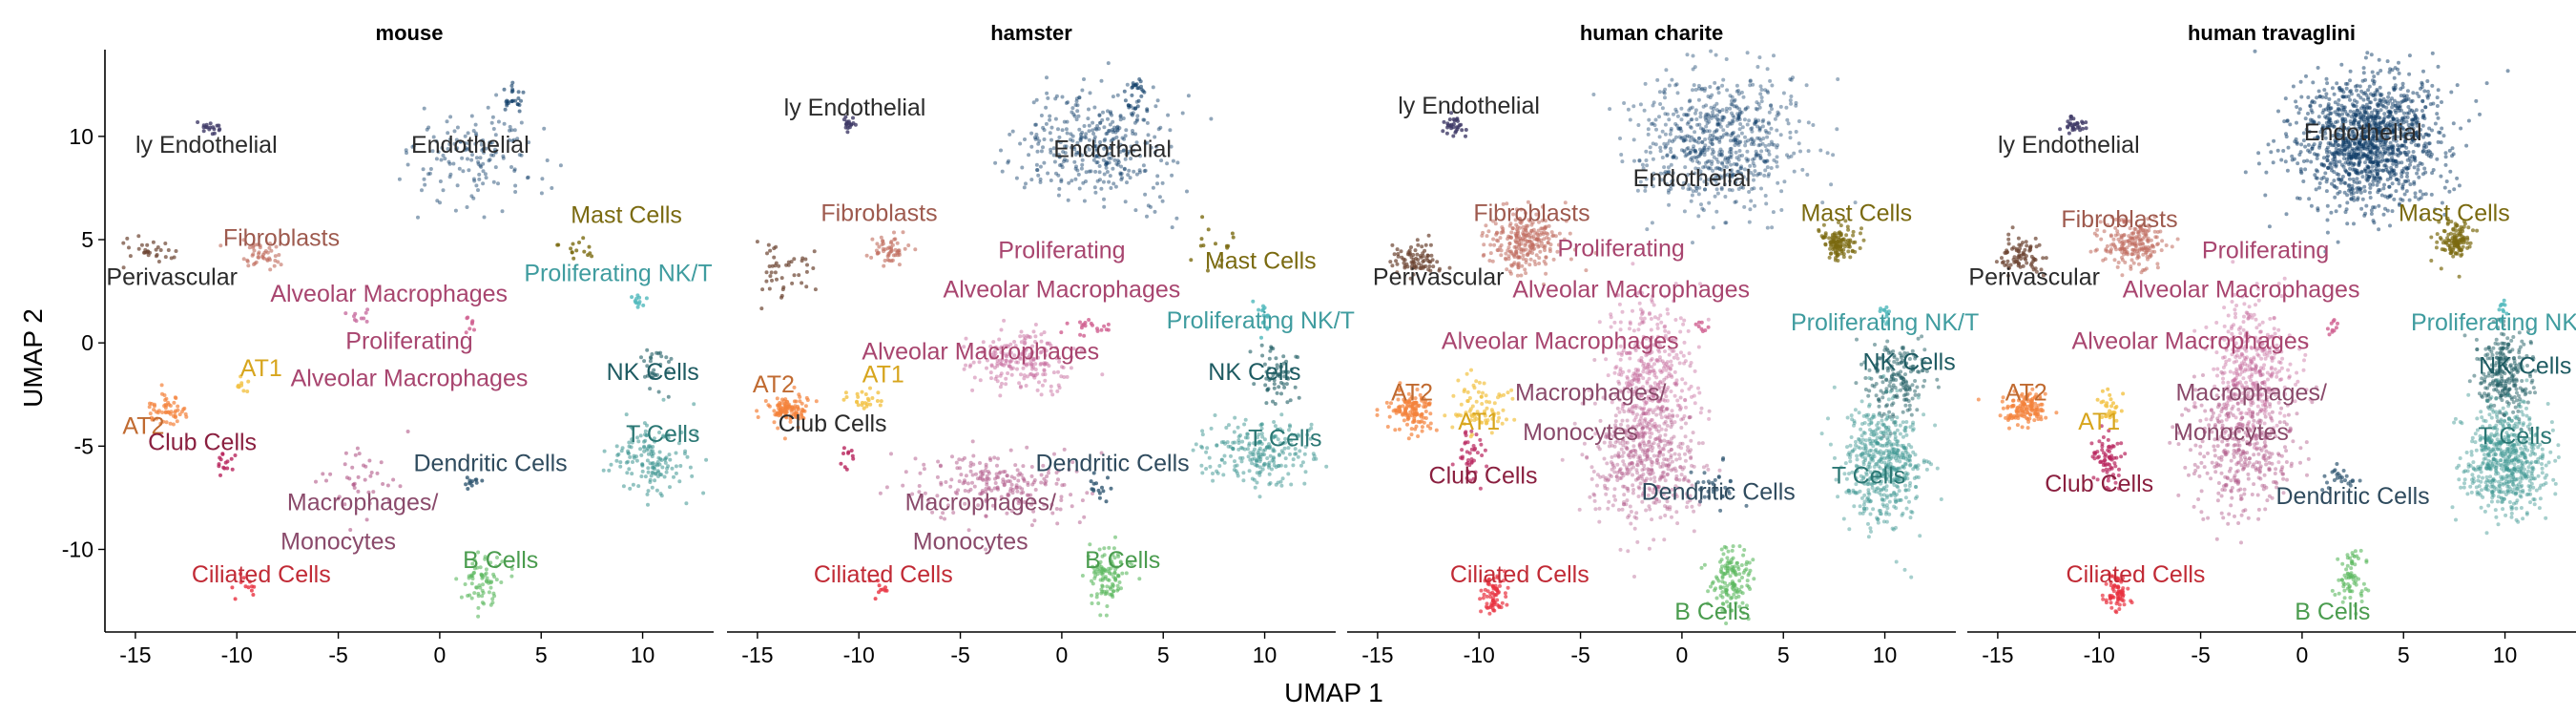 This screenshot has width=2576, height=716. Describe the element at coordinates (857, 402) in the screenshot. I see `point-at1` at that location.